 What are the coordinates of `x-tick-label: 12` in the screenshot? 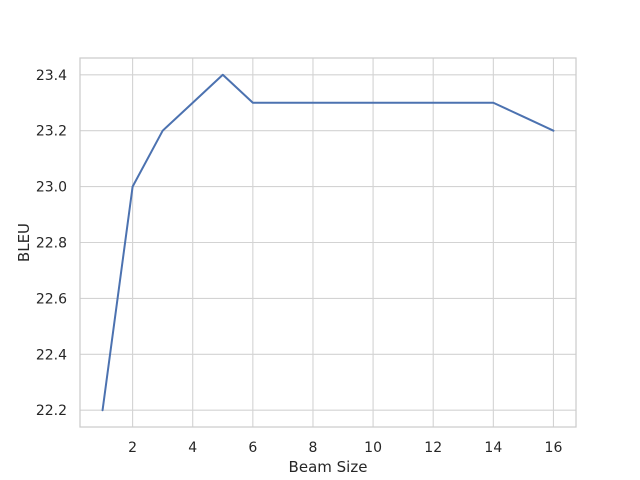 It's located at (433, 448).